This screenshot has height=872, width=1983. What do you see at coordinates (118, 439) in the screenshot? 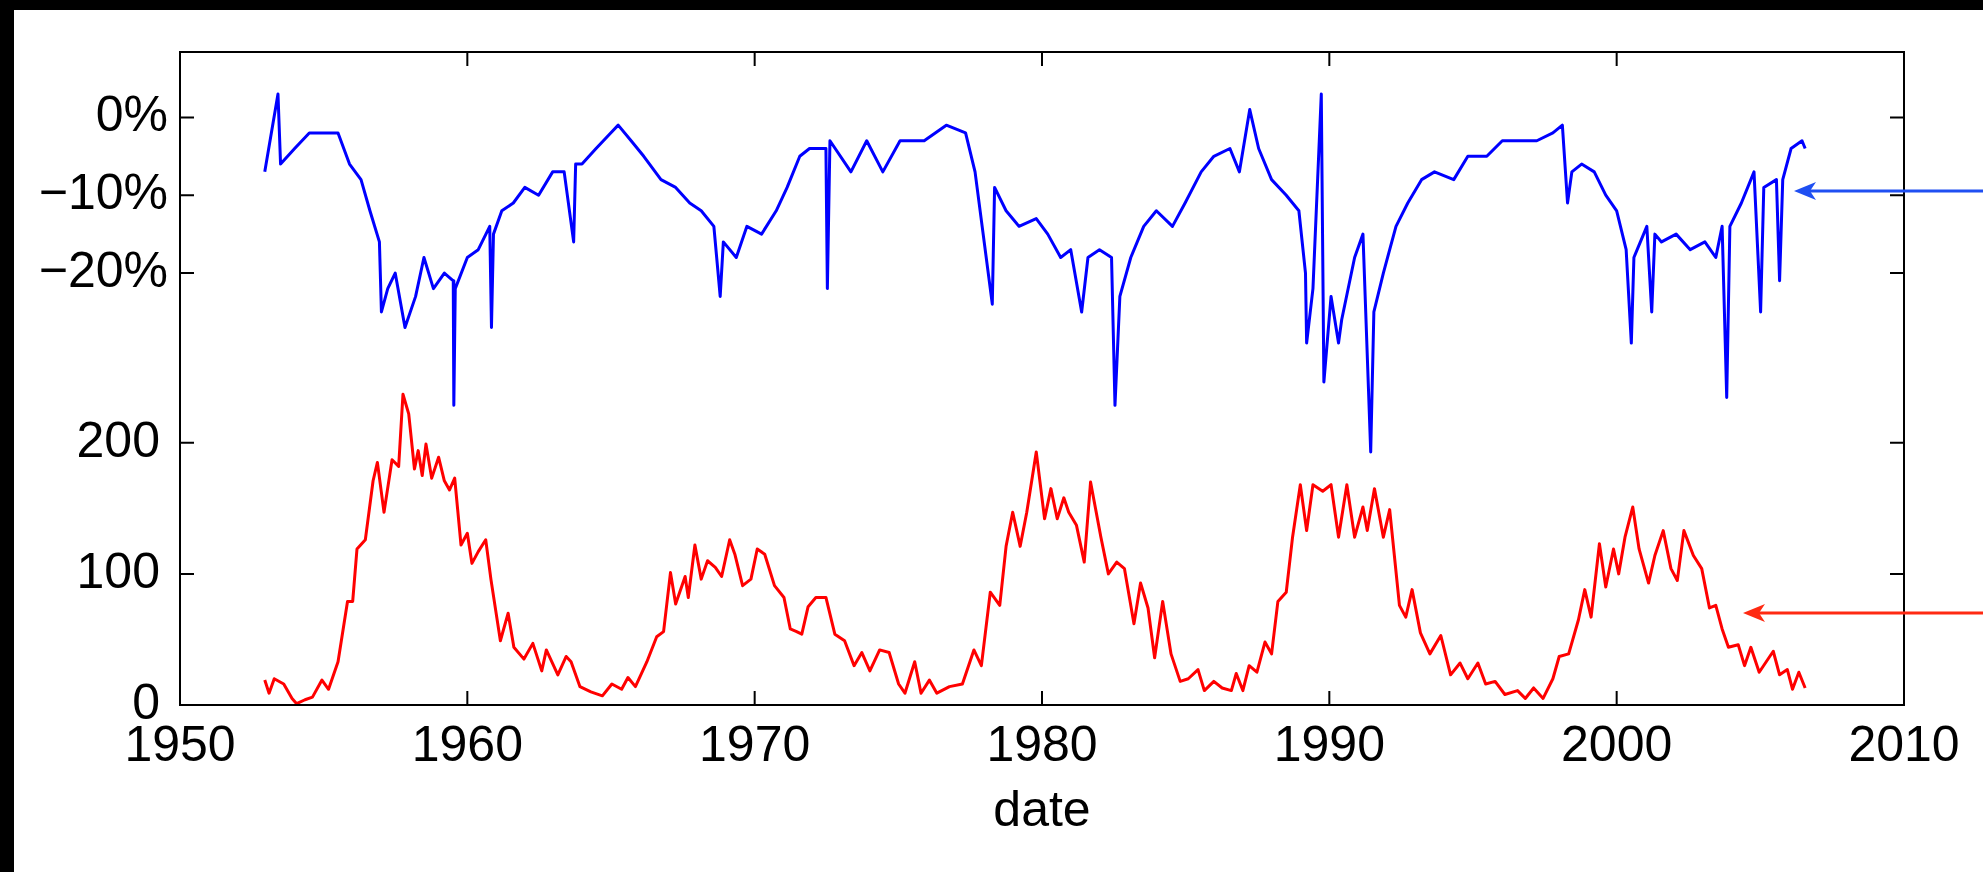
I see `y-tick-label: 200` at bounding box center [118, 439].